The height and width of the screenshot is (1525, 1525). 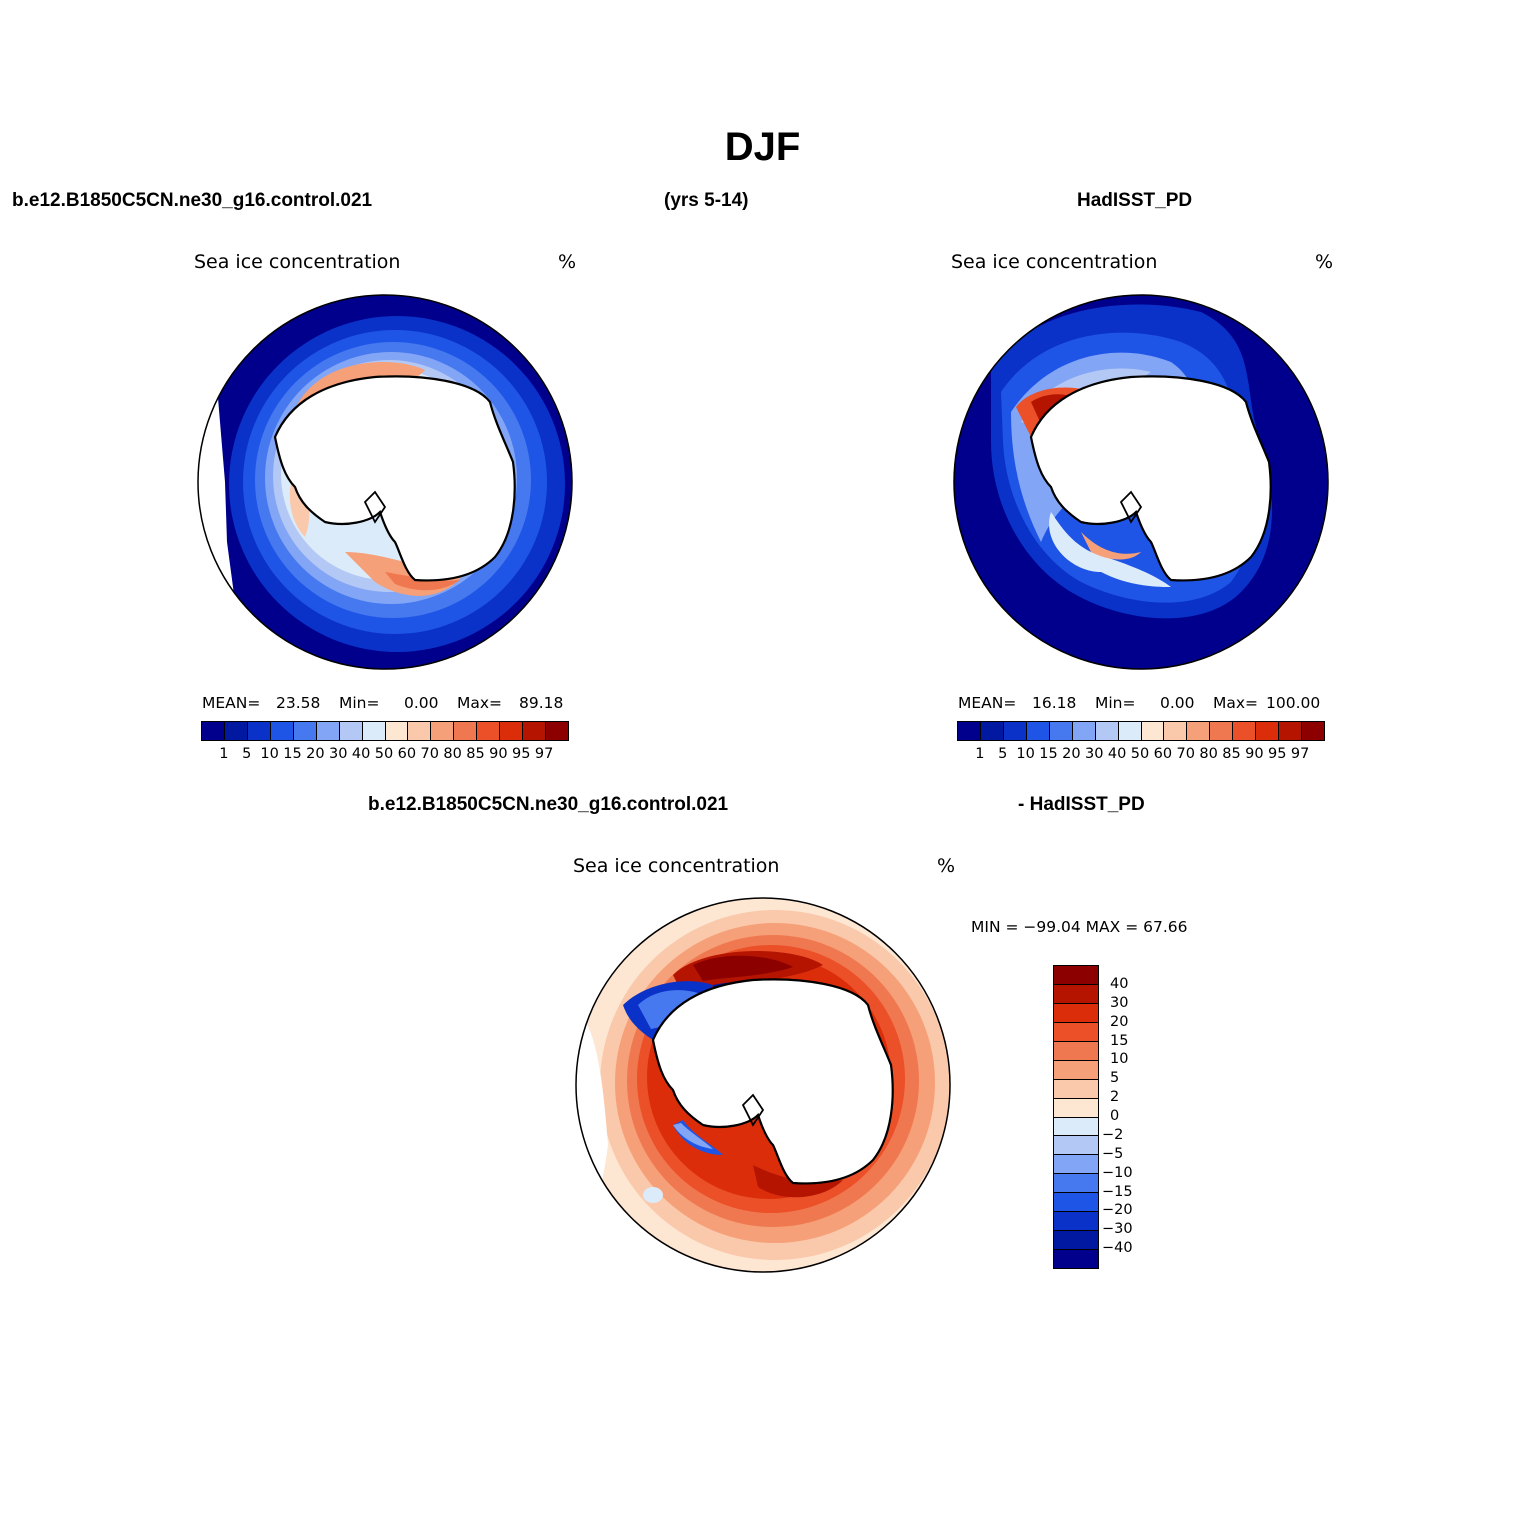 I want to click on panel2-colorbar-tick-label: 85, so click(x=1231, y=754).